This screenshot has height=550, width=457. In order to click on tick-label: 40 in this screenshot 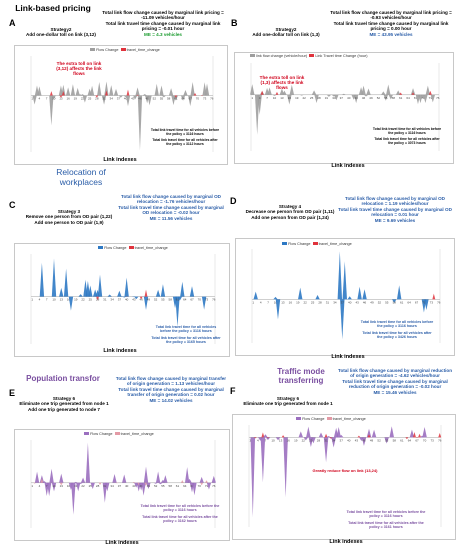, I will do `click(350, 302)`.